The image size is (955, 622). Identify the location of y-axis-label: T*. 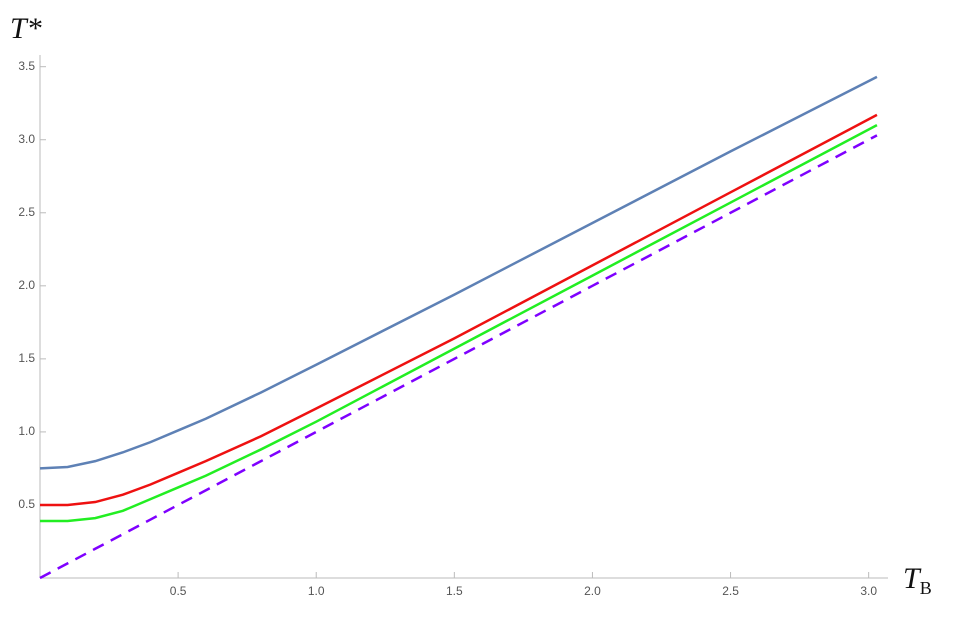
(26, 28).